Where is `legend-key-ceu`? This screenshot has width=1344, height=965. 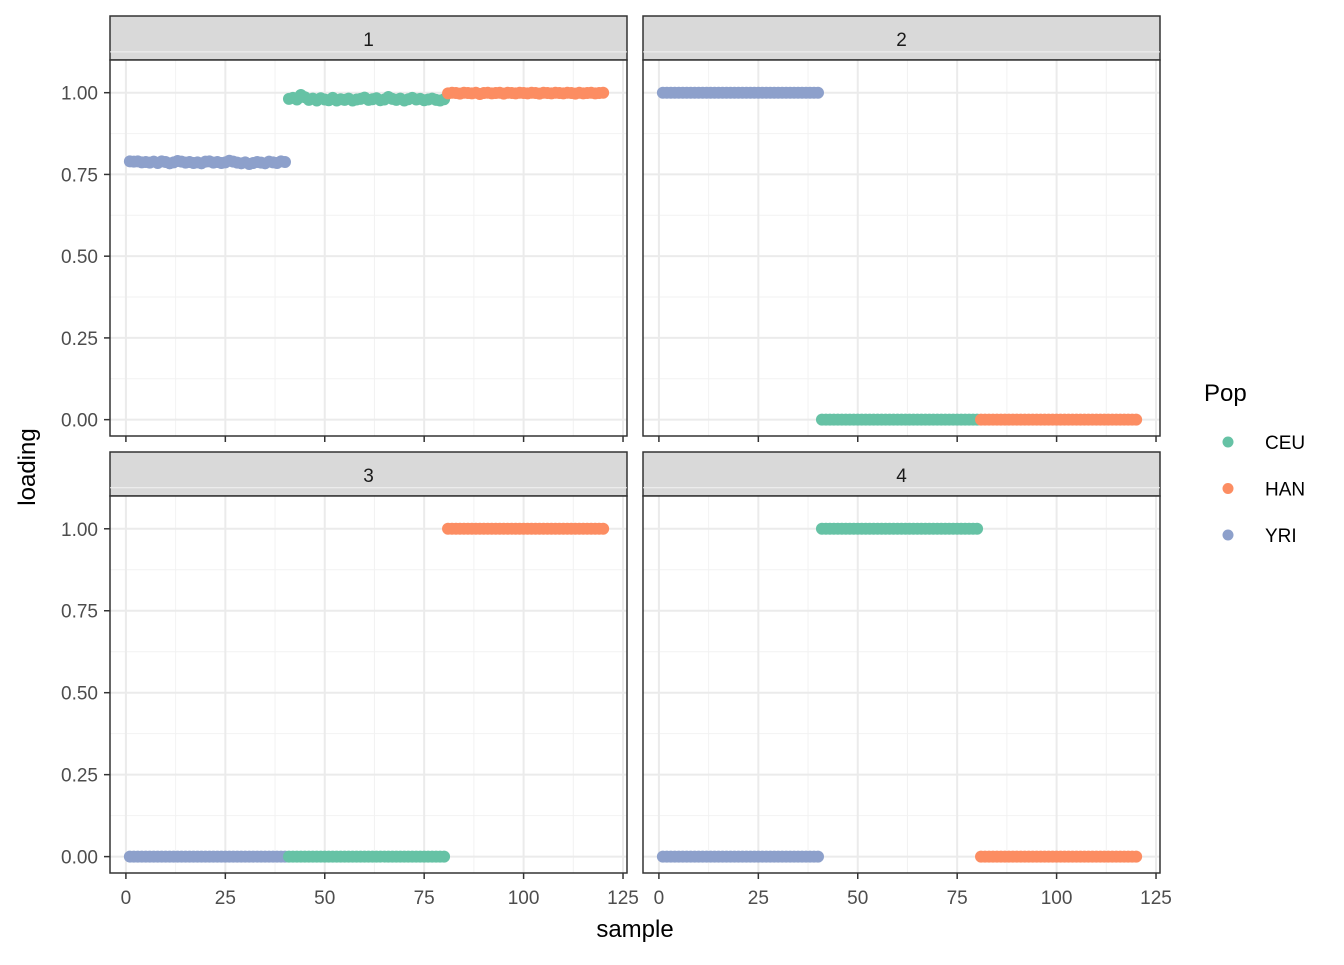
legend-key-ceu is located at coordinates (1228, 442).